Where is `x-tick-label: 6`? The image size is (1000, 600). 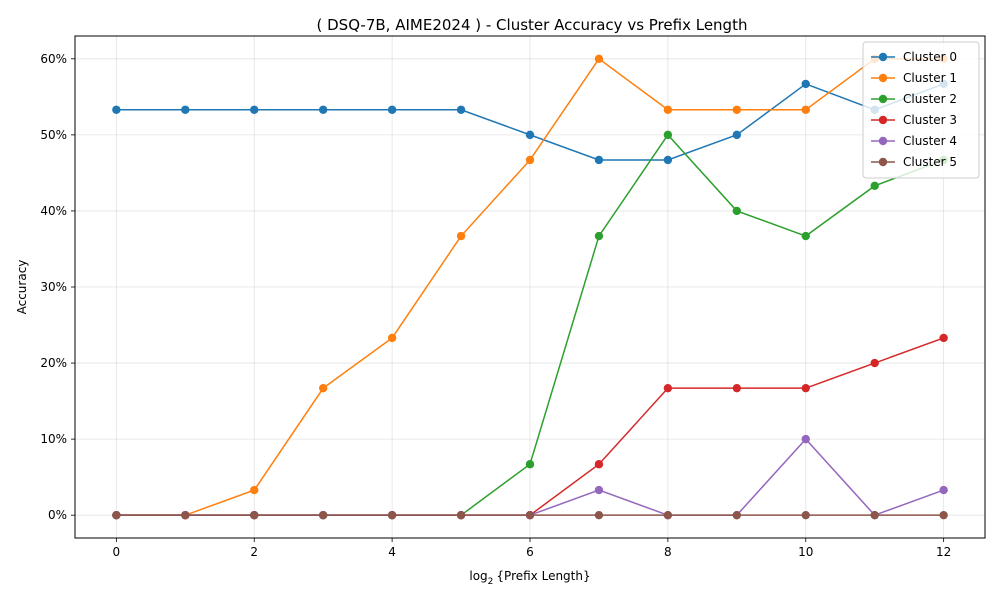
x-tick-label: 6 is located at coordinates (530, 552).